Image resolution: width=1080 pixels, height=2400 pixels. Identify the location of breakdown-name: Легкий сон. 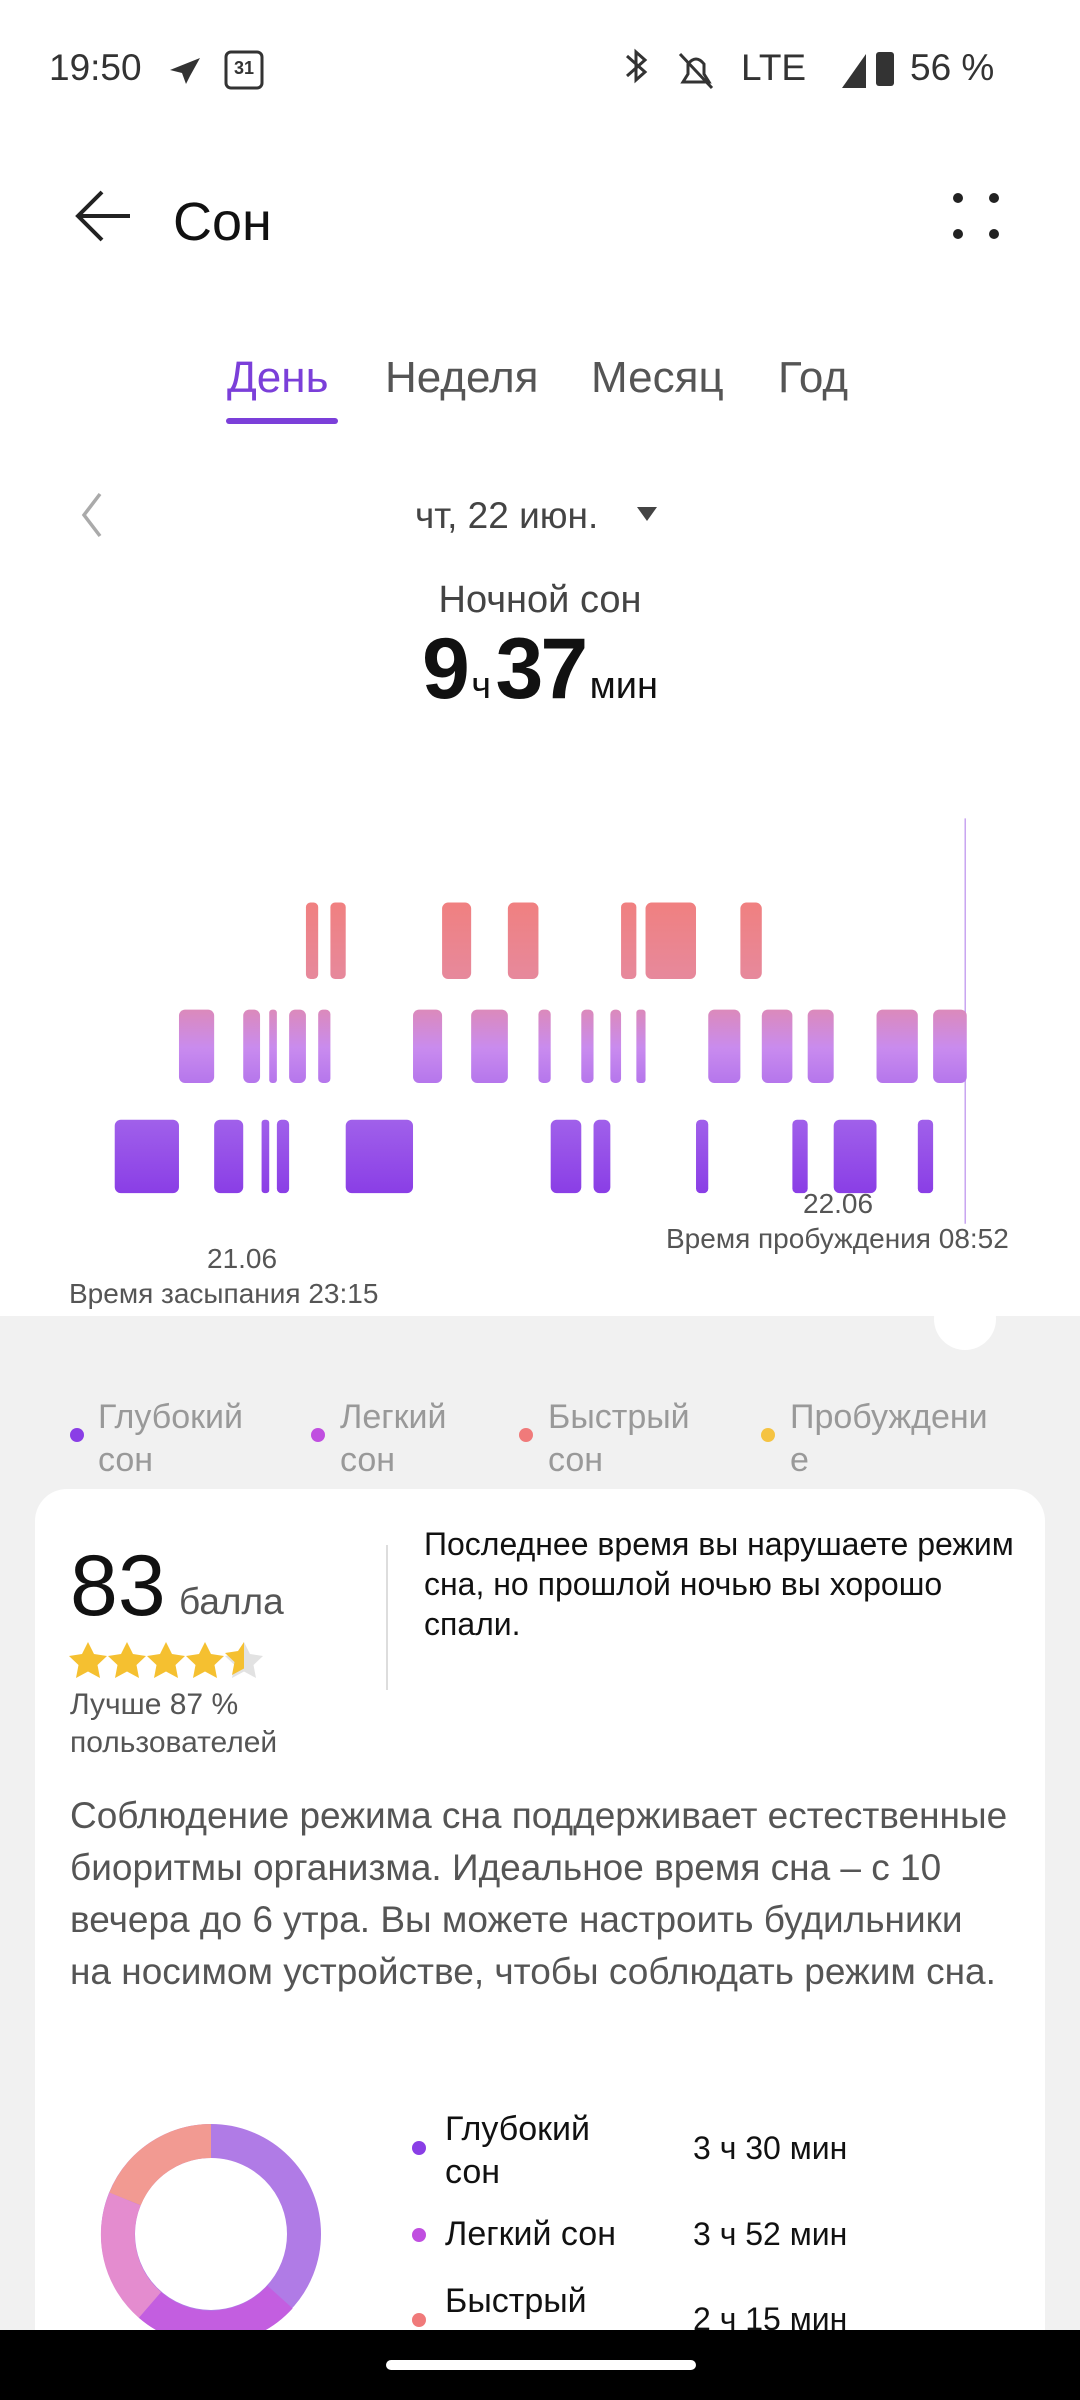
(530, 2234).